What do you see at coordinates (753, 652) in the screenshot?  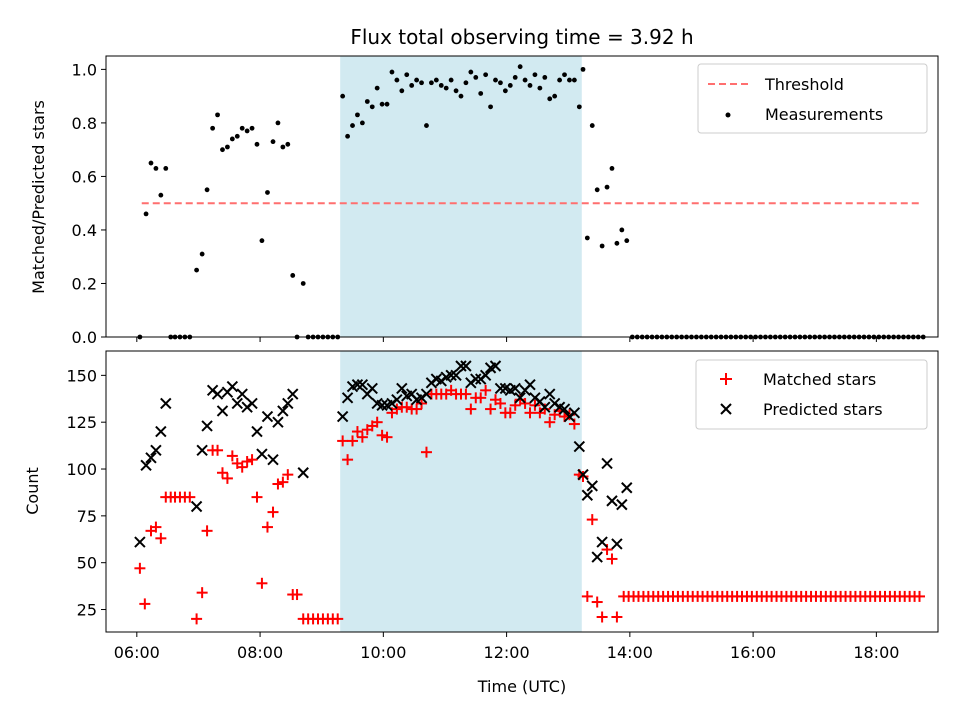 I see `x-tick-label: 16:00` at bounding box center [753, 652].